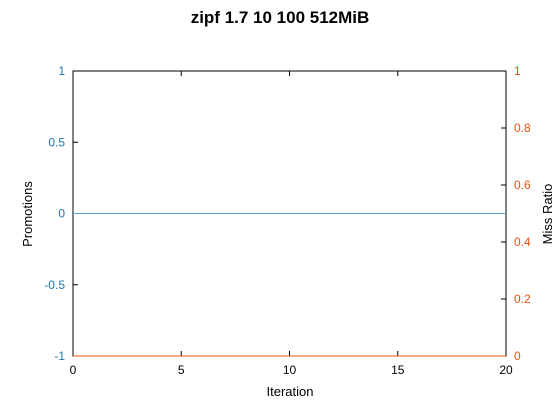 The width and height of the screenshot is (560, 420). I want to click on y-left-tick-label: 0, so click(61, 214).